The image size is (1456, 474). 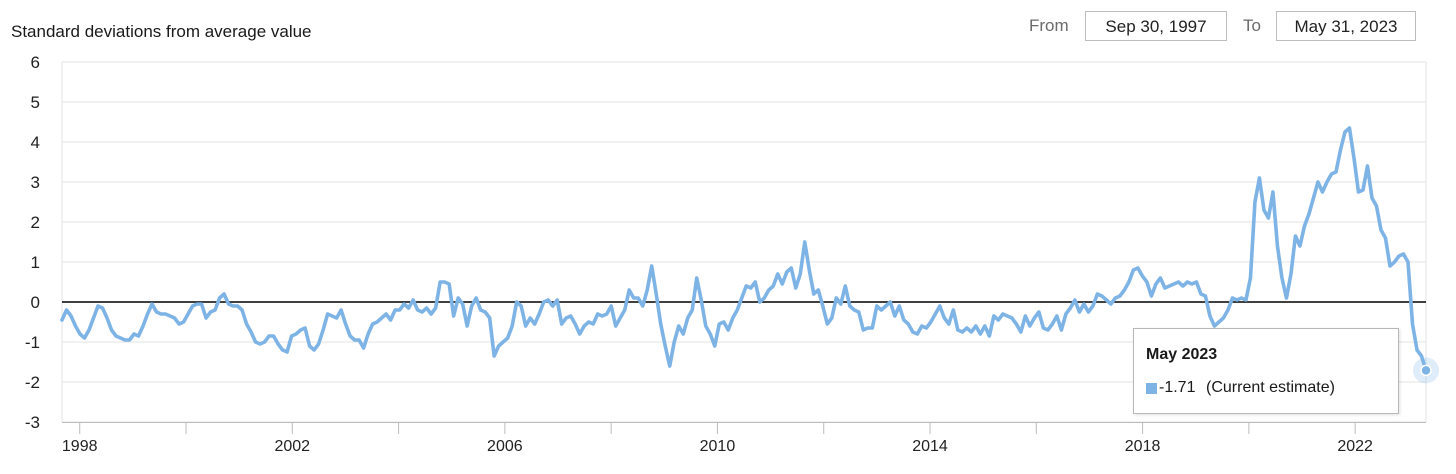 I want to click on y-tick-label: 0, so click(x=35, y=302).